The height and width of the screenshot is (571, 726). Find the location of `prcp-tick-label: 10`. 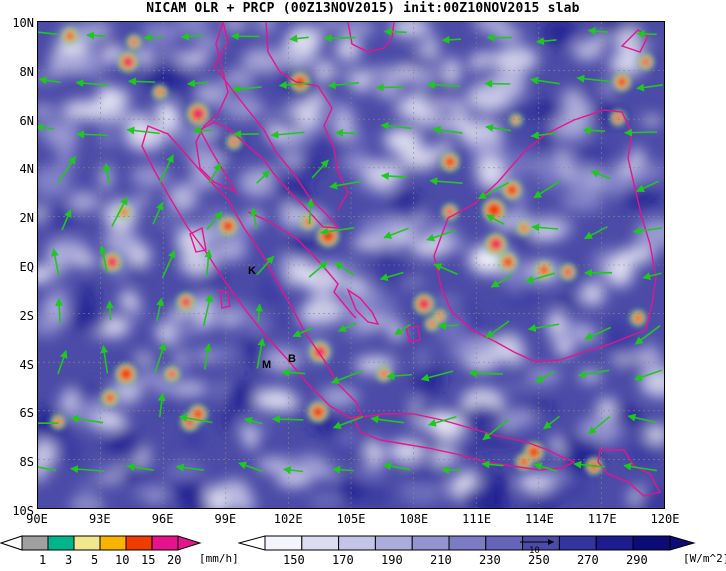

prcp-tick-label: 10 is located at coordinates (122, 560).